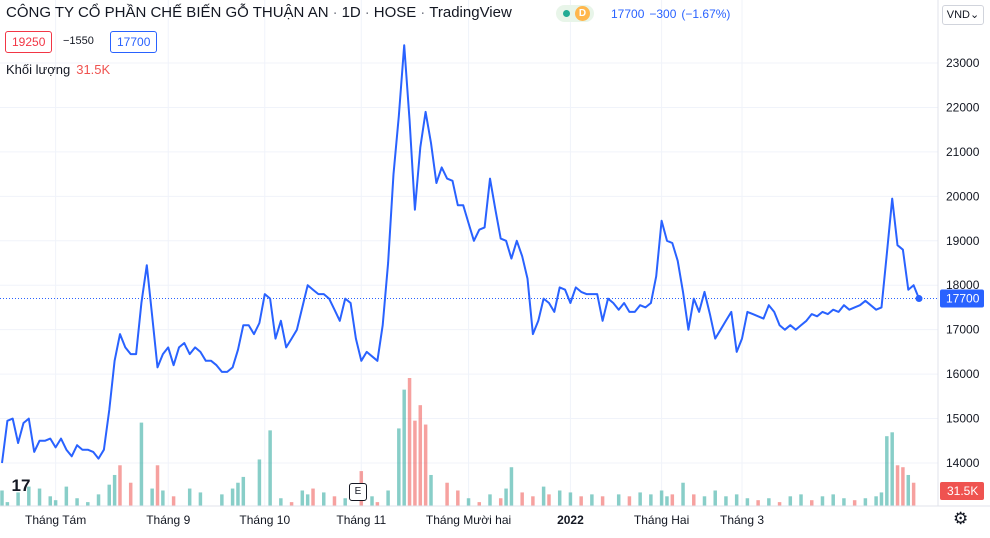  Describe the element at coordinates (134, 42) in the screenshot. I see `buy-price-box: 17700` at that location.